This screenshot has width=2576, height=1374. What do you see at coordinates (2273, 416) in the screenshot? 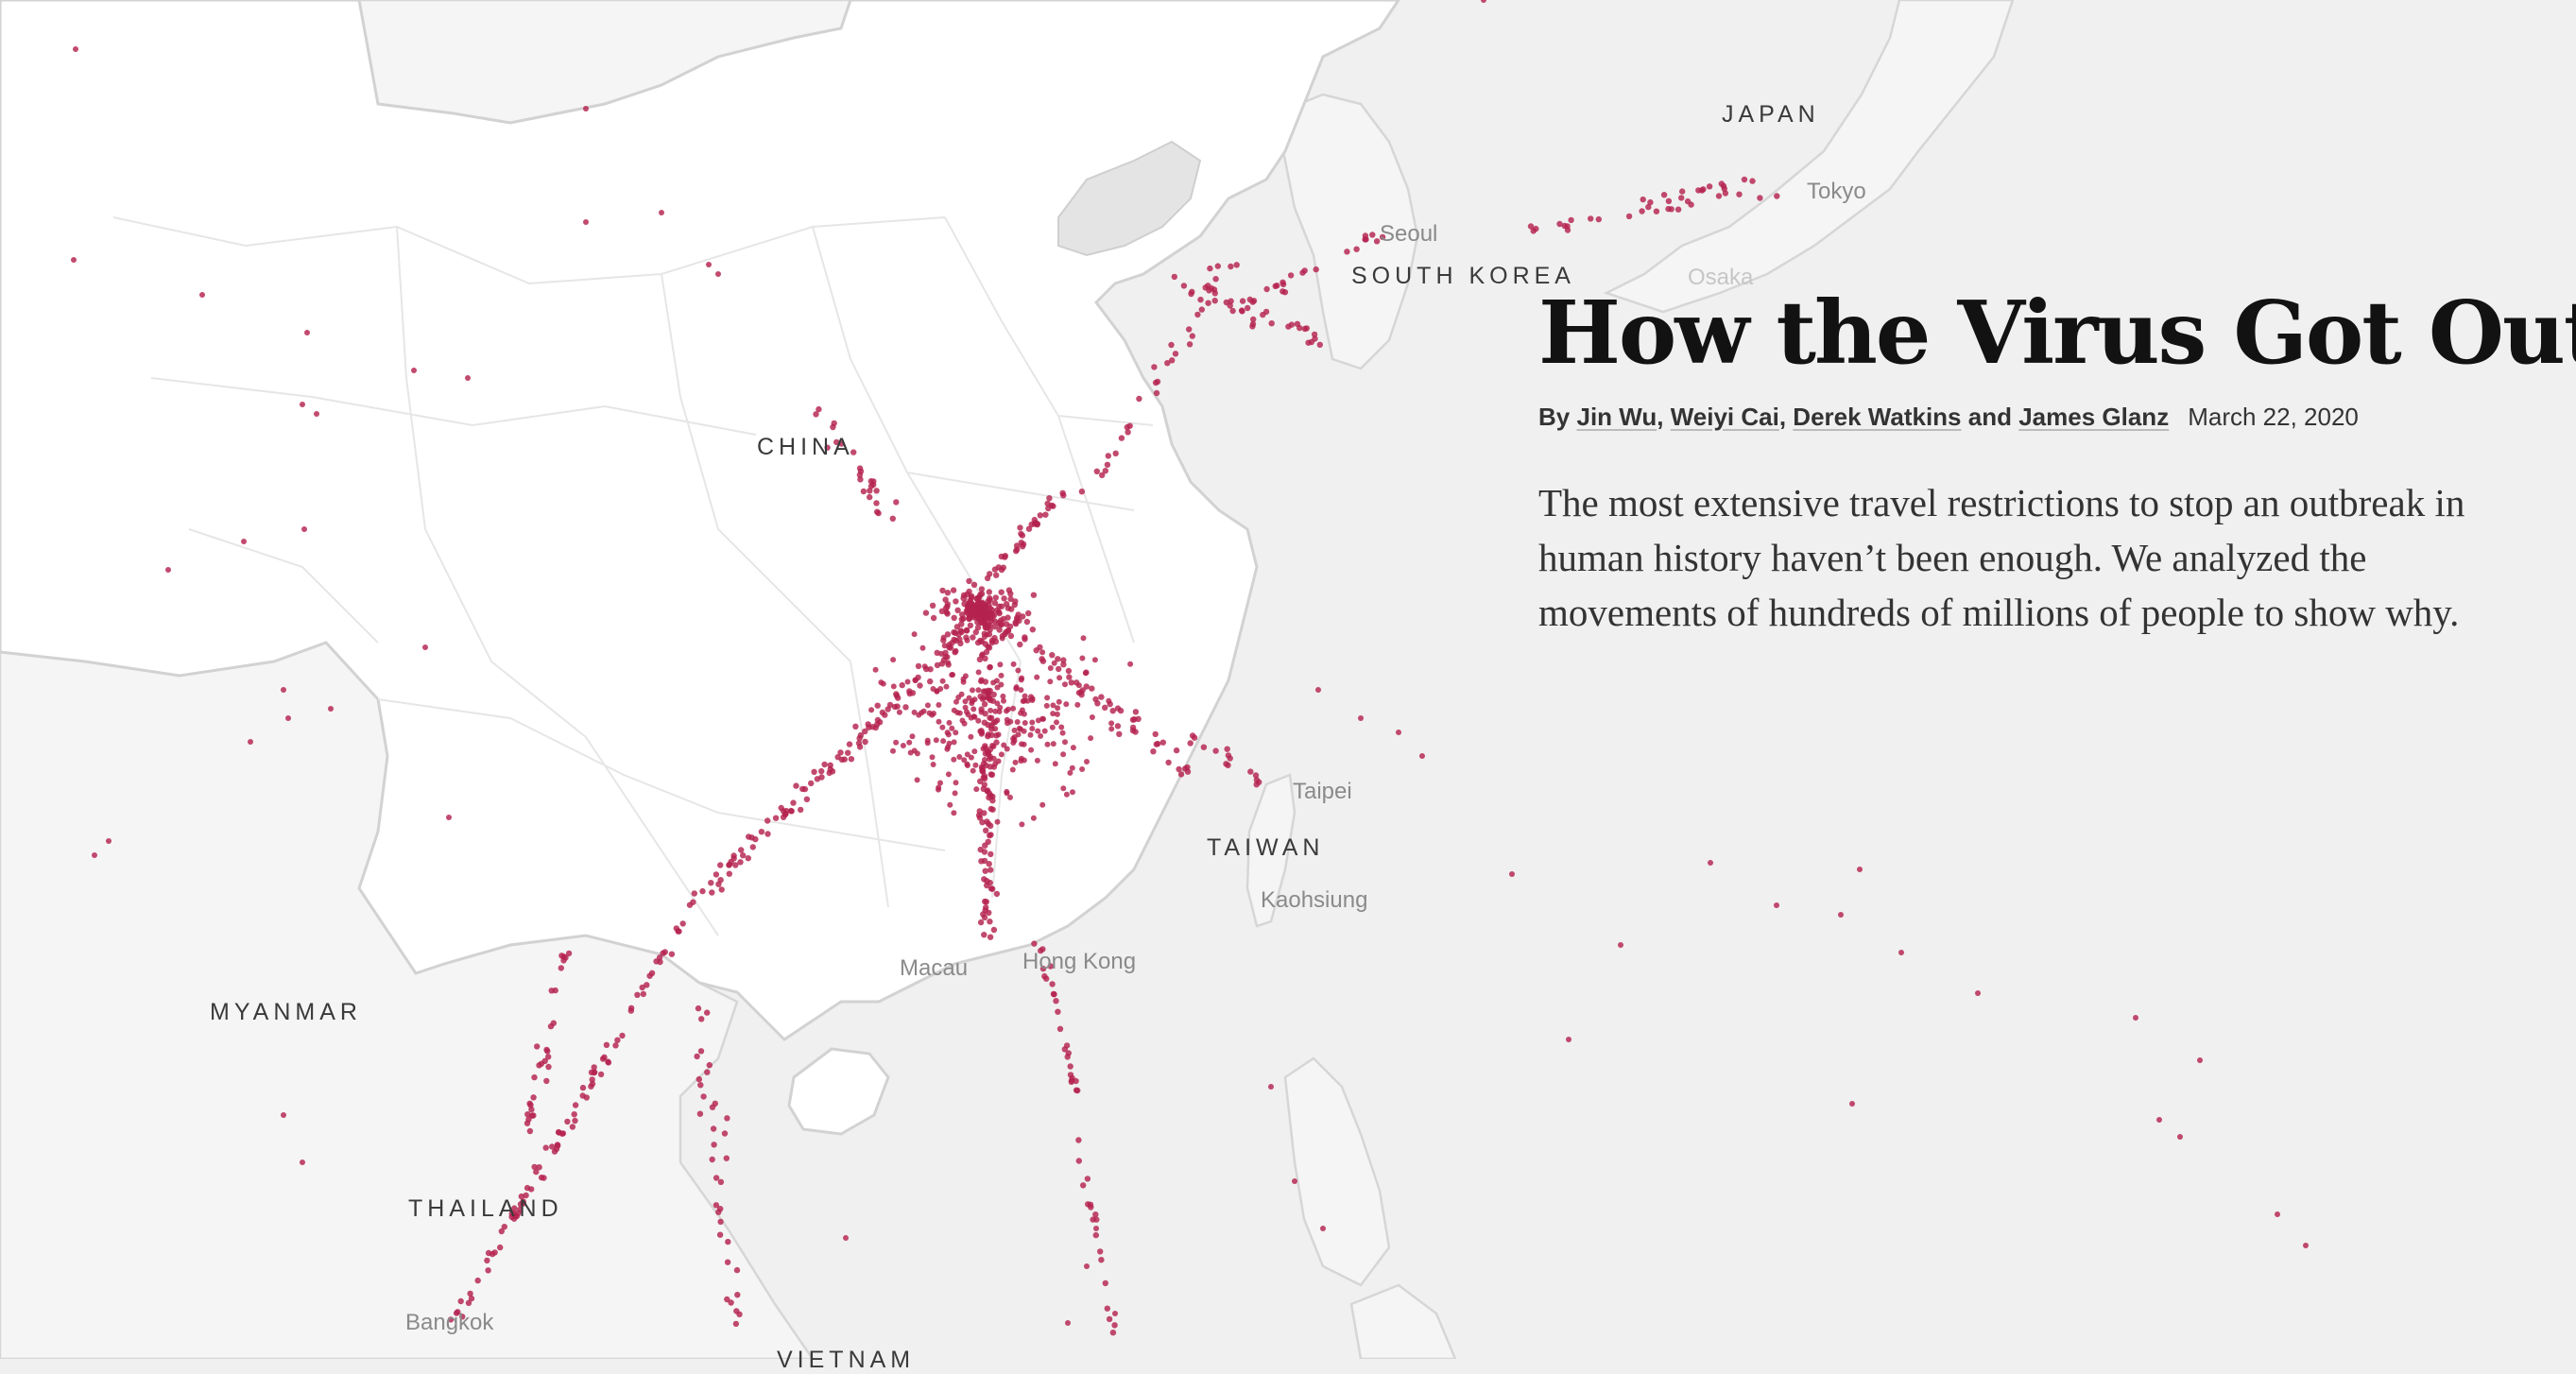
I see `publish-date: March 22, 2020` at bounding box center [2273, 416].